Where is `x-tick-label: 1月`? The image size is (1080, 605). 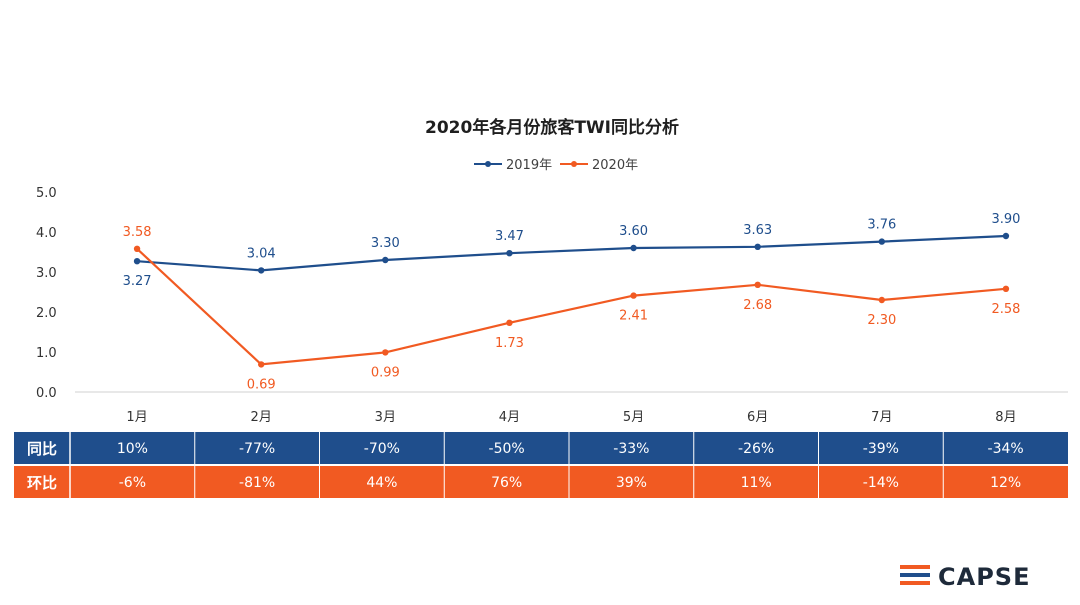
x-tick-label: 1月 is located at coordinates (136, 417).